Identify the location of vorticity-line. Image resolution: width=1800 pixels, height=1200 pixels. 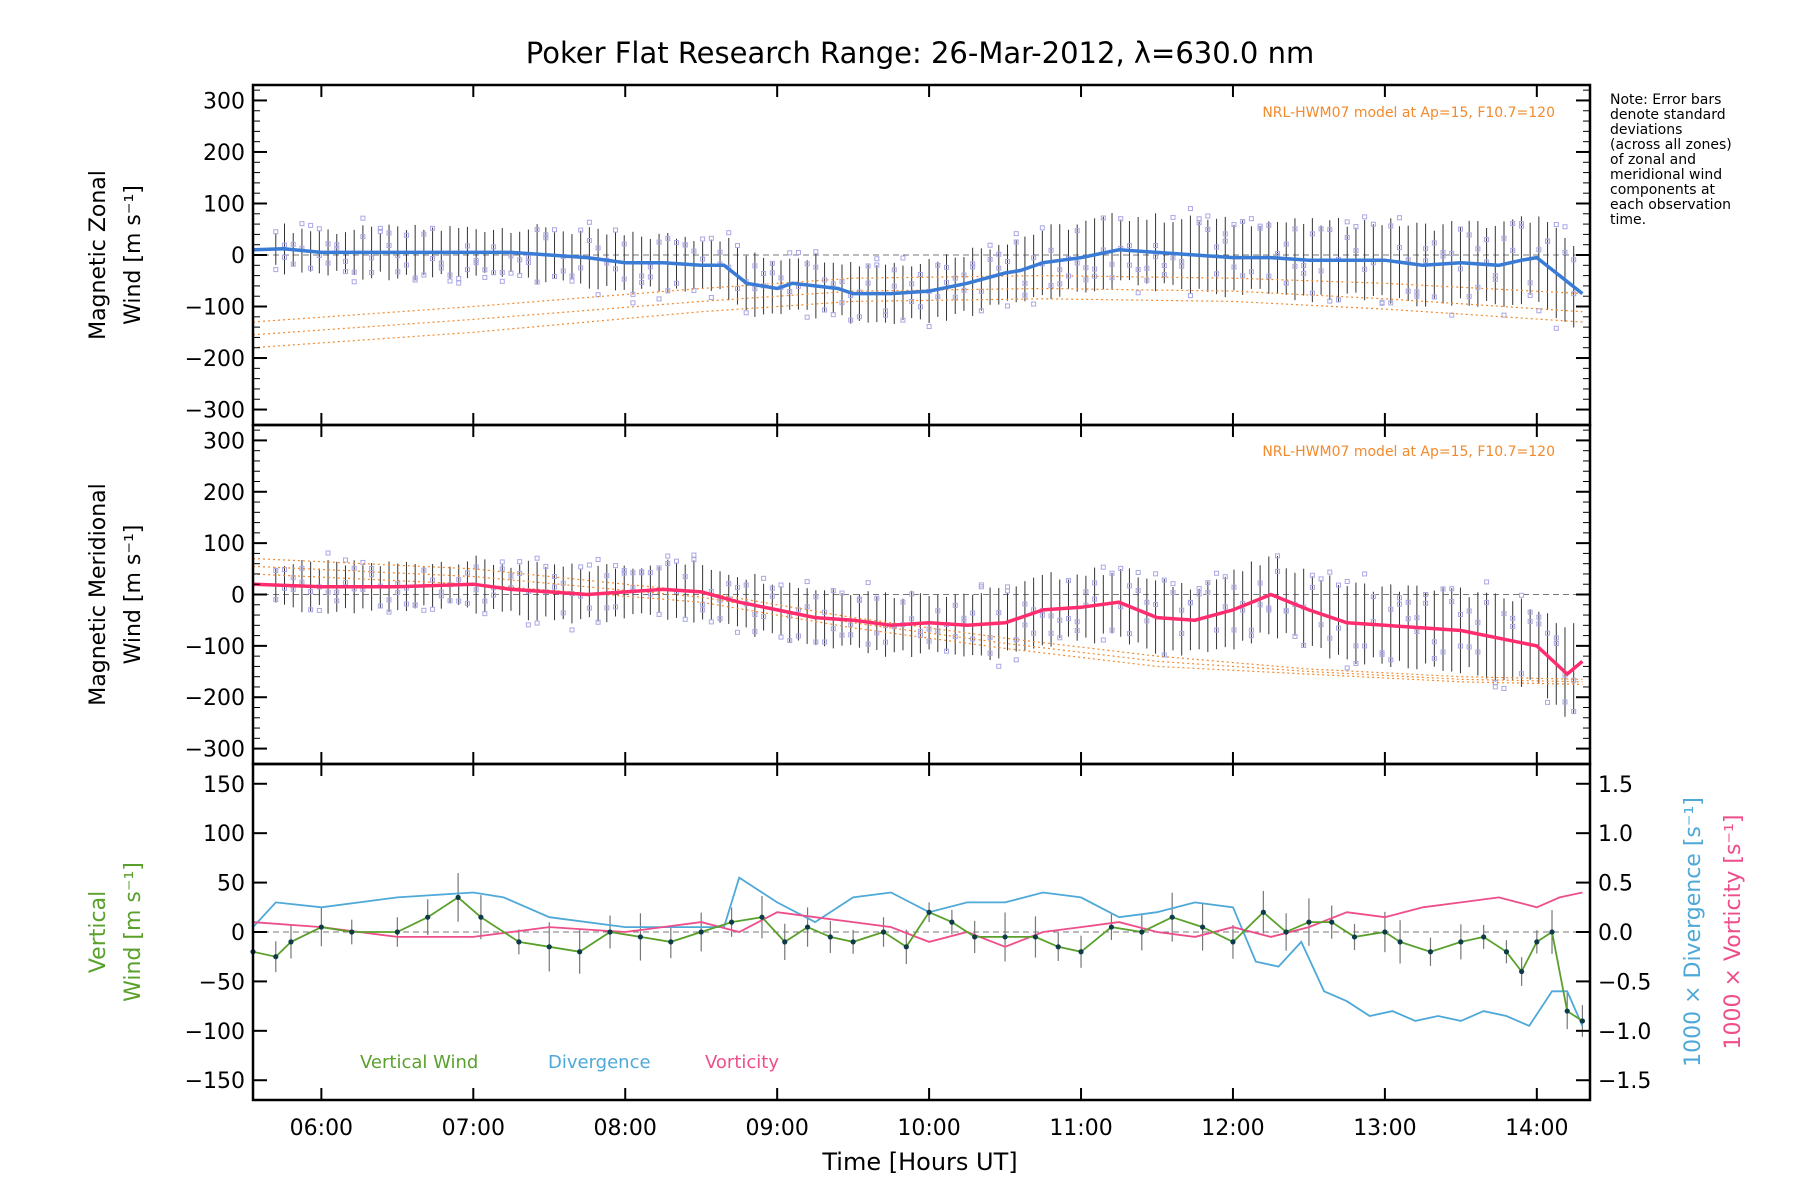
(917, 919).